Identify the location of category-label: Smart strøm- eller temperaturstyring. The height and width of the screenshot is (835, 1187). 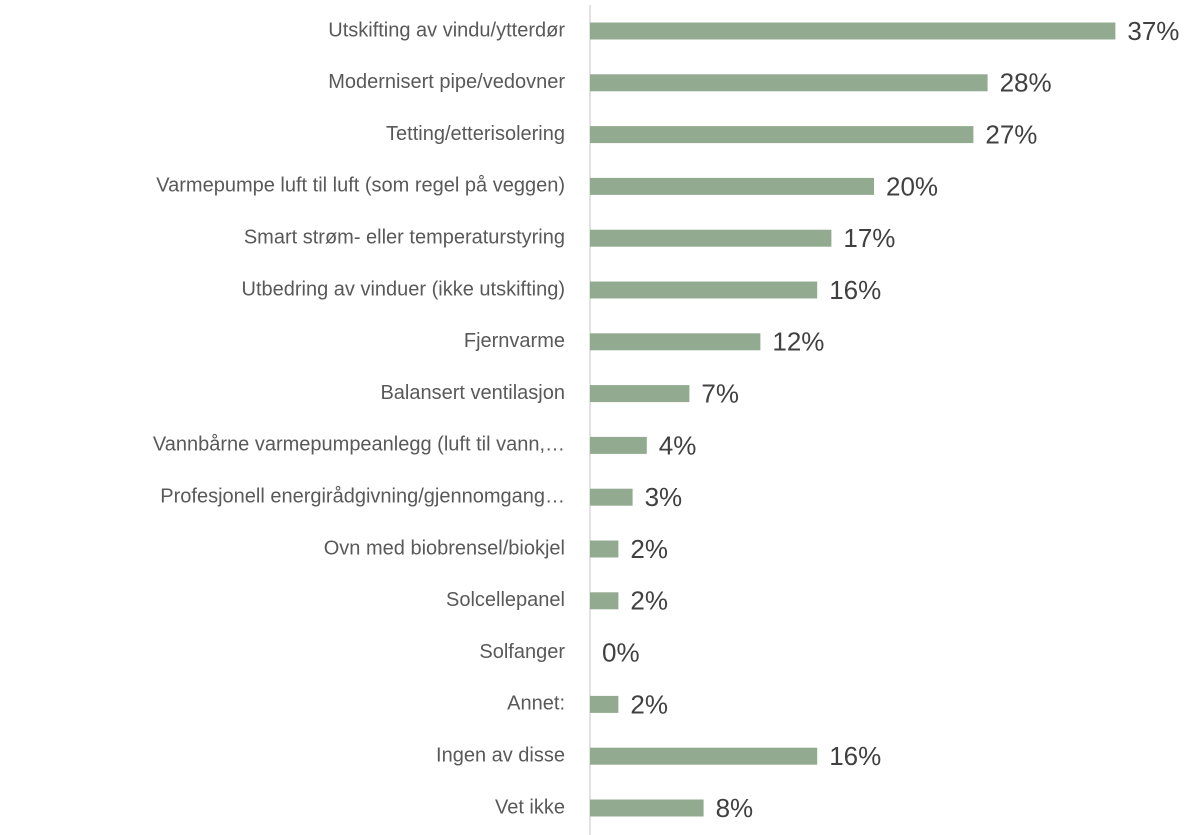
(404, 237).